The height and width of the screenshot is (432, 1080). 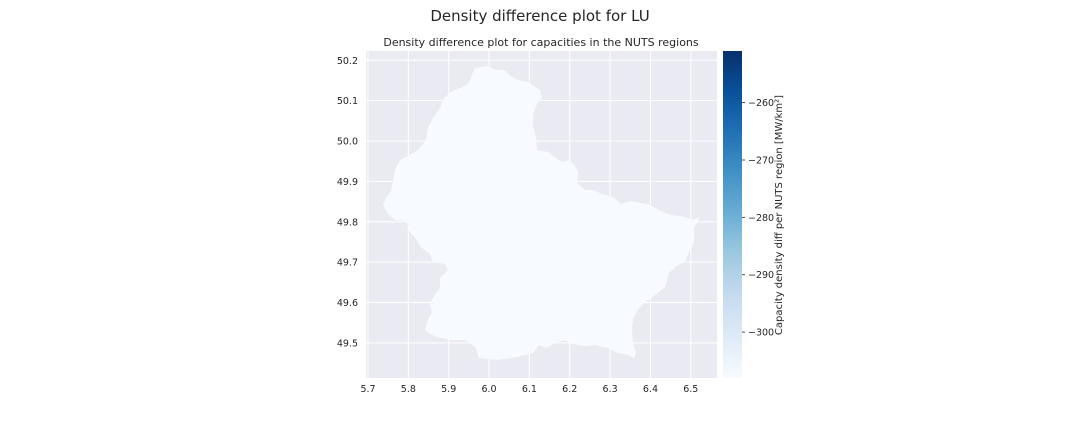 I want to click on y-tick-label: 49.8, so click(x=347, y=222).